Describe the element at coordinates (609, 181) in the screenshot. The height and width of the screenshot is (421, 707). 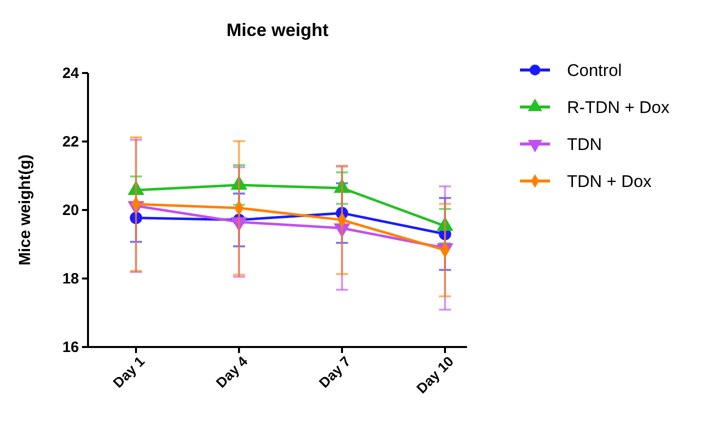
I see `legend-label: TDN + Dox` at that location.